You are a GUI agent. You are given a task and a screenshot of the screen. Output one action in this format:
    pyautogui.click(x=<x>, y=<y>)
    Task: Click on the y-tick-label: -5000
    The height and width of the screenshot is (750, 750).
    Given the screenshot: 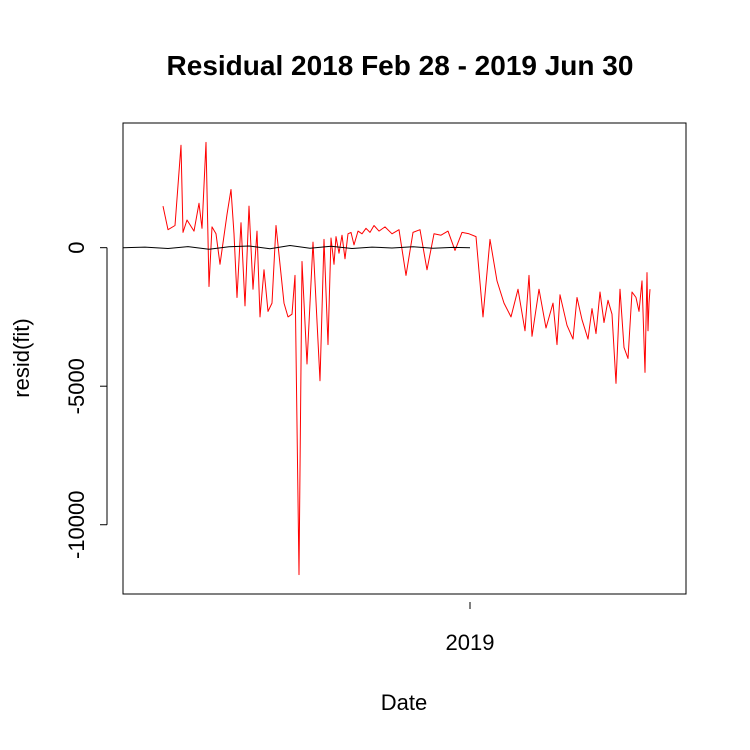 What is the action you would take?
    pyautogui.click(x=76, y=386)
    